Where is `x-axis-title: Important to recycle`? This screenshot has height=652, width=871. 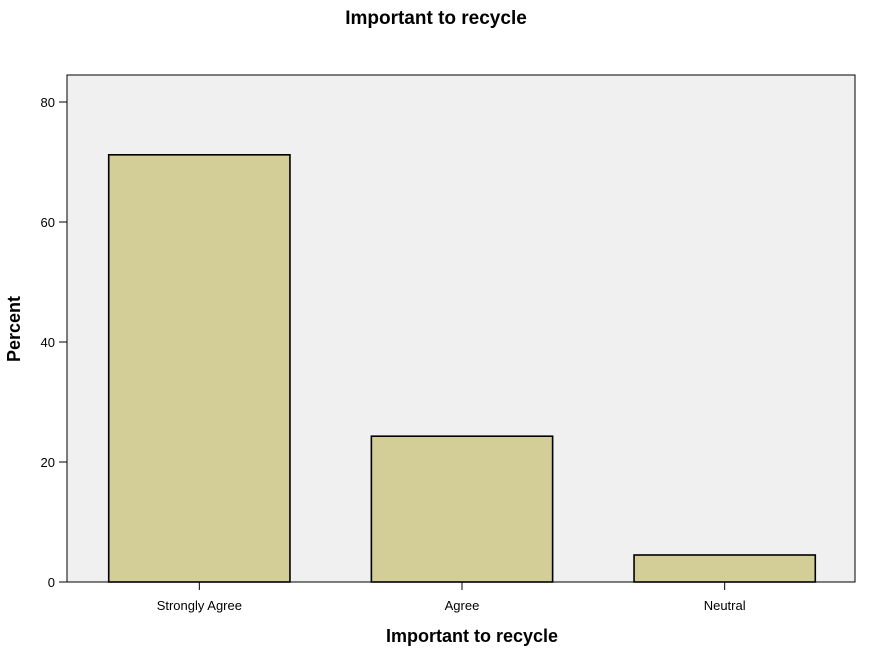
x-axis-title: Important to recycle is located at coordinates (472, 636).